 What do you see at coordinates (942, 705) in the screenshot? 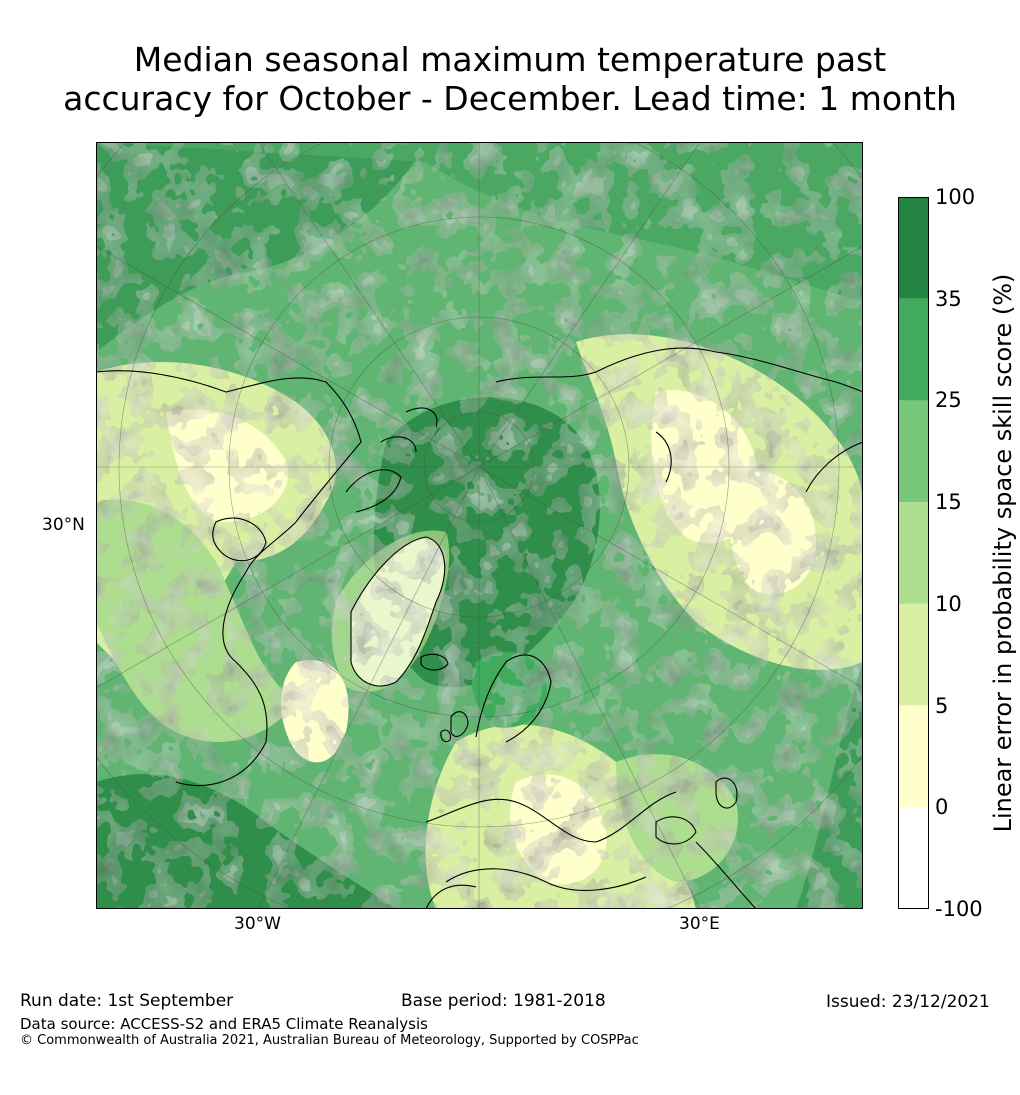
I see `colorbar-tick-label: 5` at bounding box center [942, 705].